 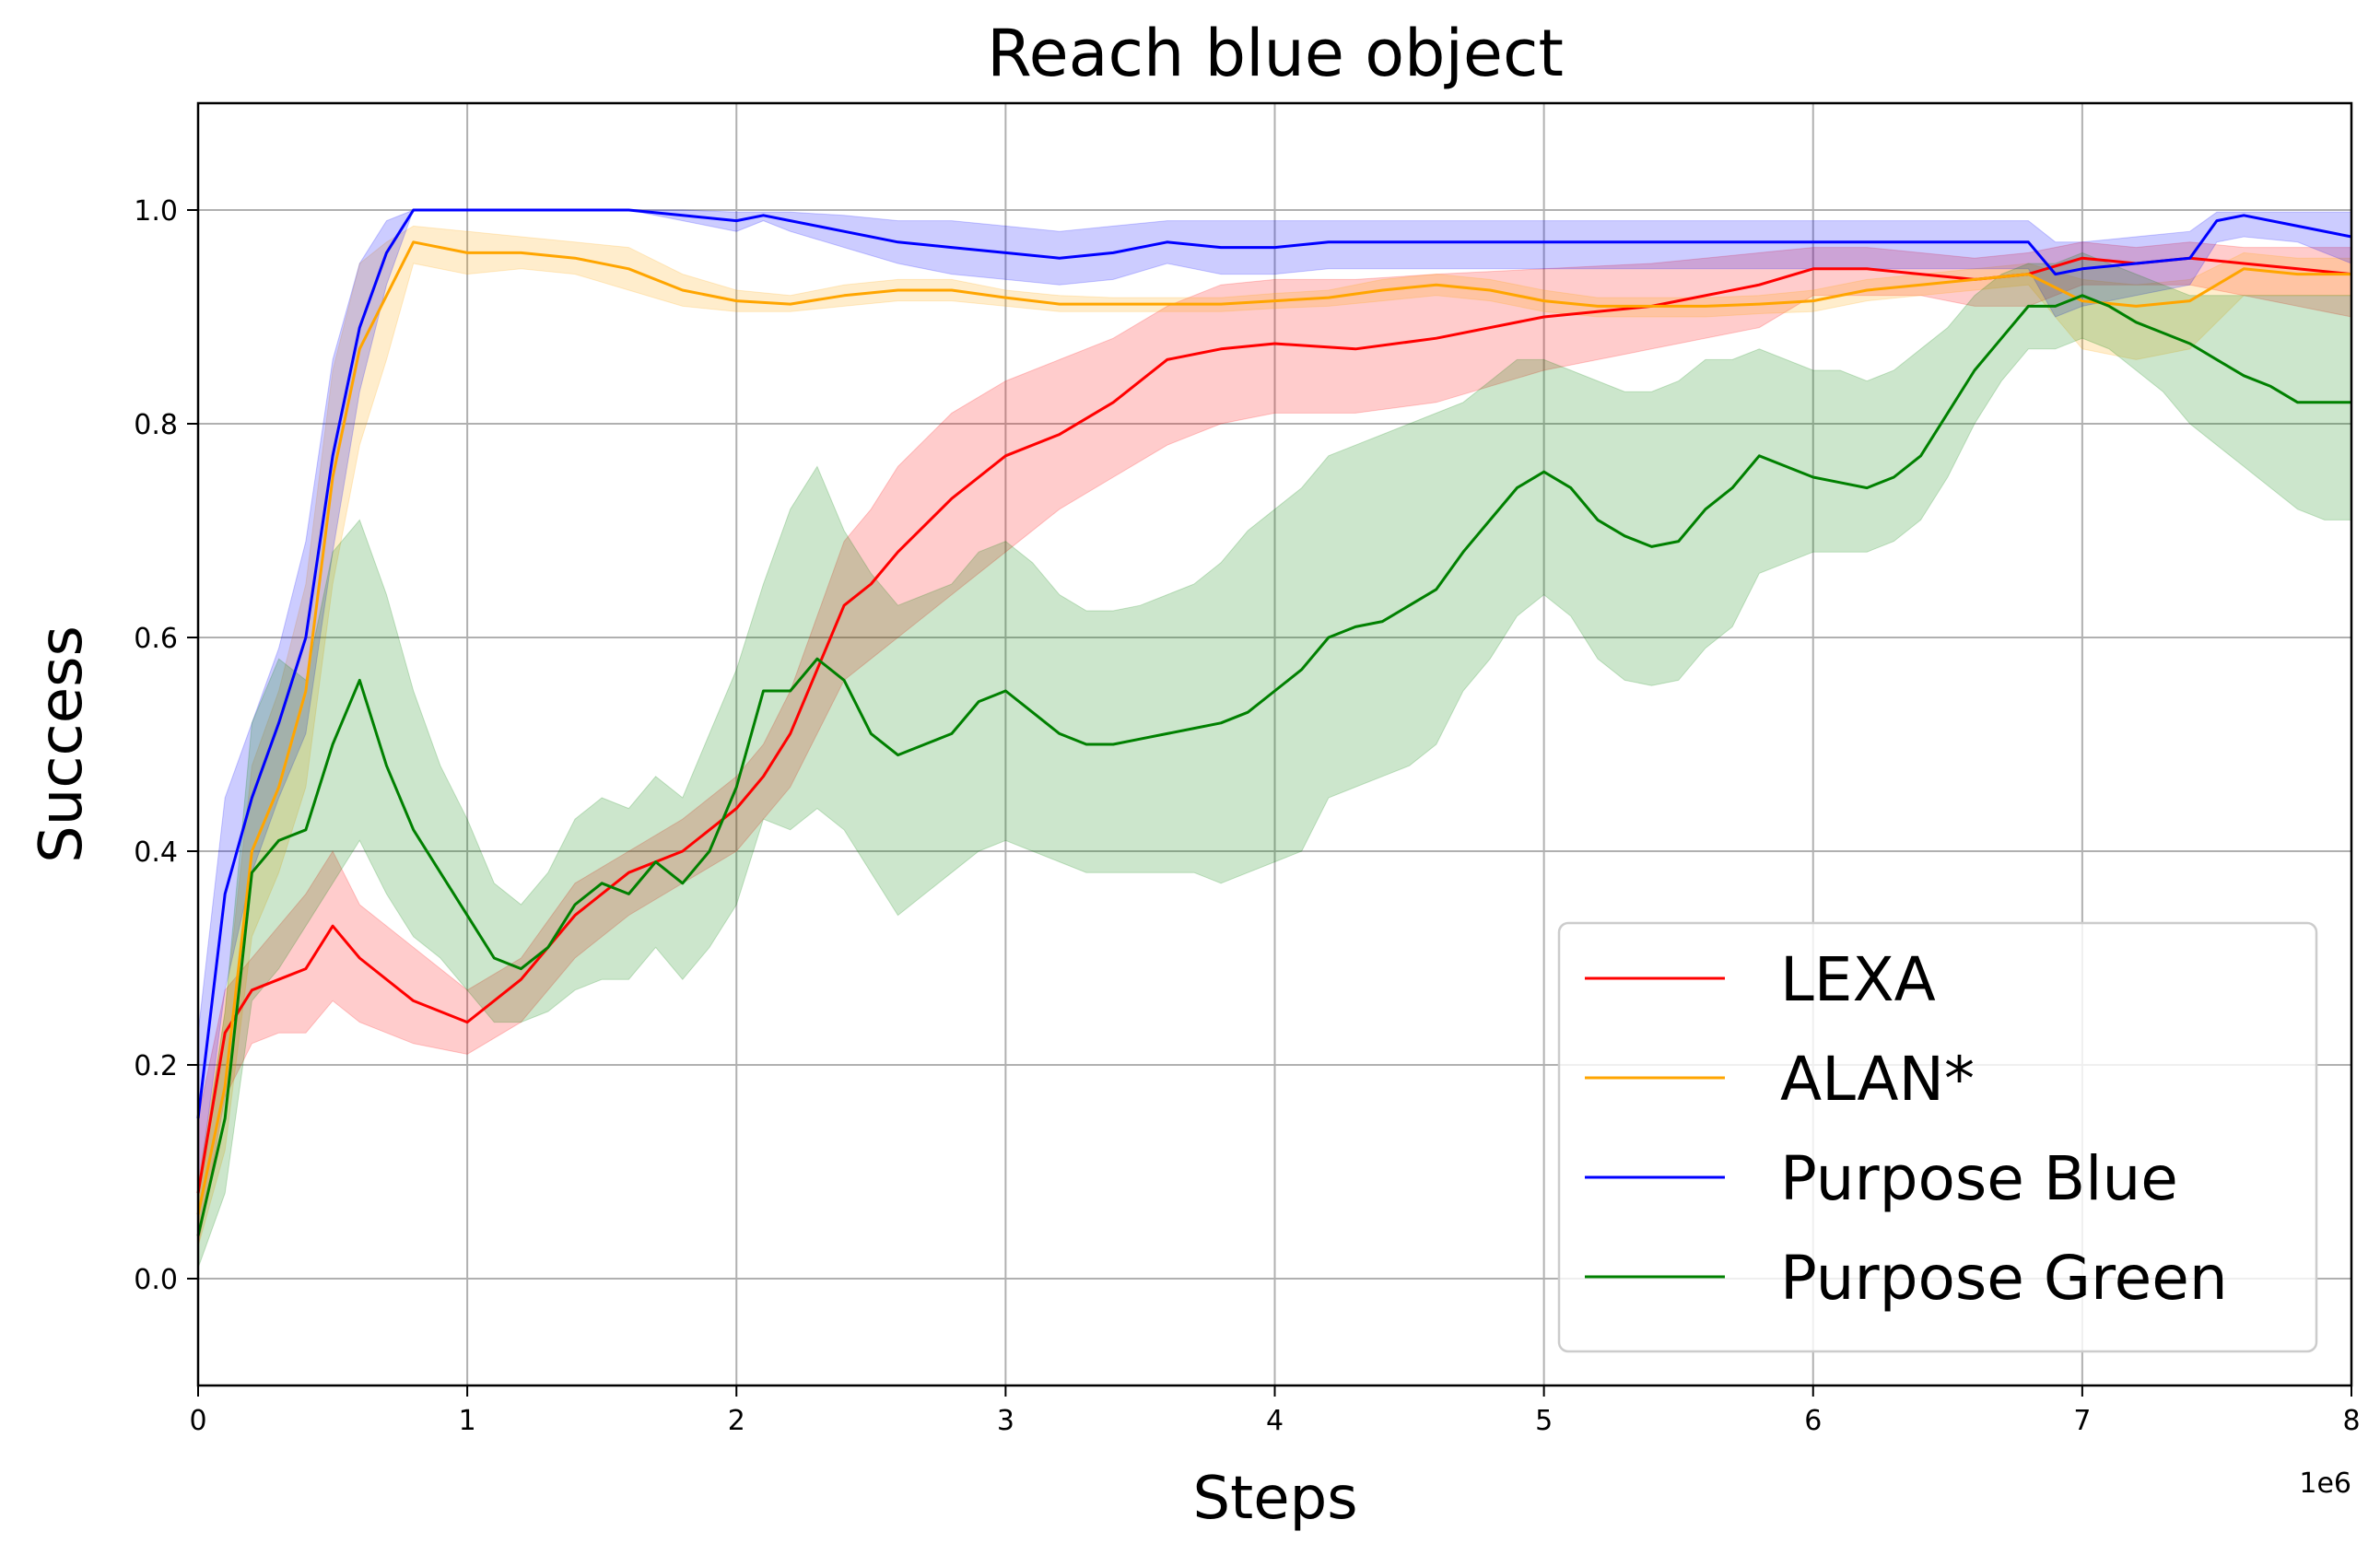 I want to click on chart-title: Reach blue object, so click(x=1275, y=53).